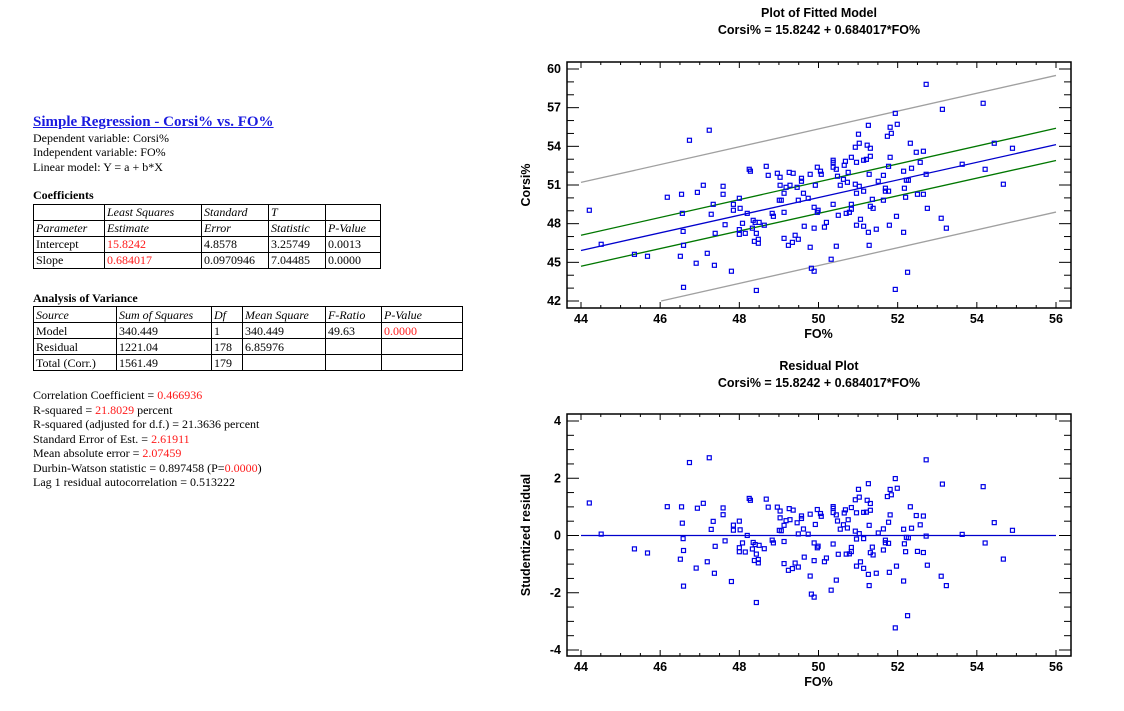 The height and width of the screenshot is (711, 1124). What do you see at coordinates (1056, 319) in the screenshot?
I see `x-tick-label: 56` at bounding box center [1056, 319].